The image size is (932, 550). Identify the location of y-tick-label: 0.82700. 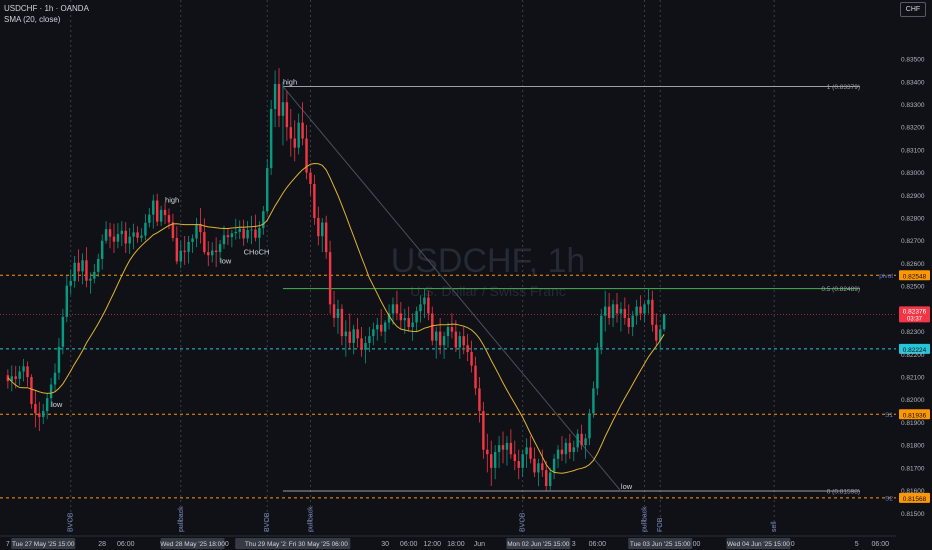
(913, 241).